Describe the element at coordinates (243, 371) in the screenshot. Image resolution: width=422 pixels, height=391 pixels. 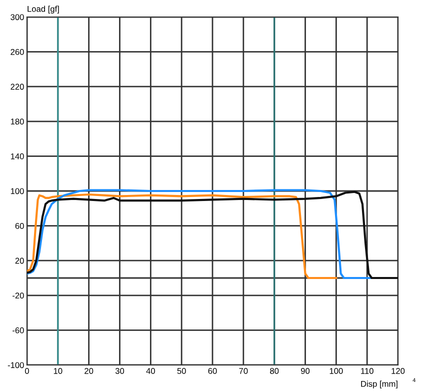
I see `x-tick-label: 70` at that location.